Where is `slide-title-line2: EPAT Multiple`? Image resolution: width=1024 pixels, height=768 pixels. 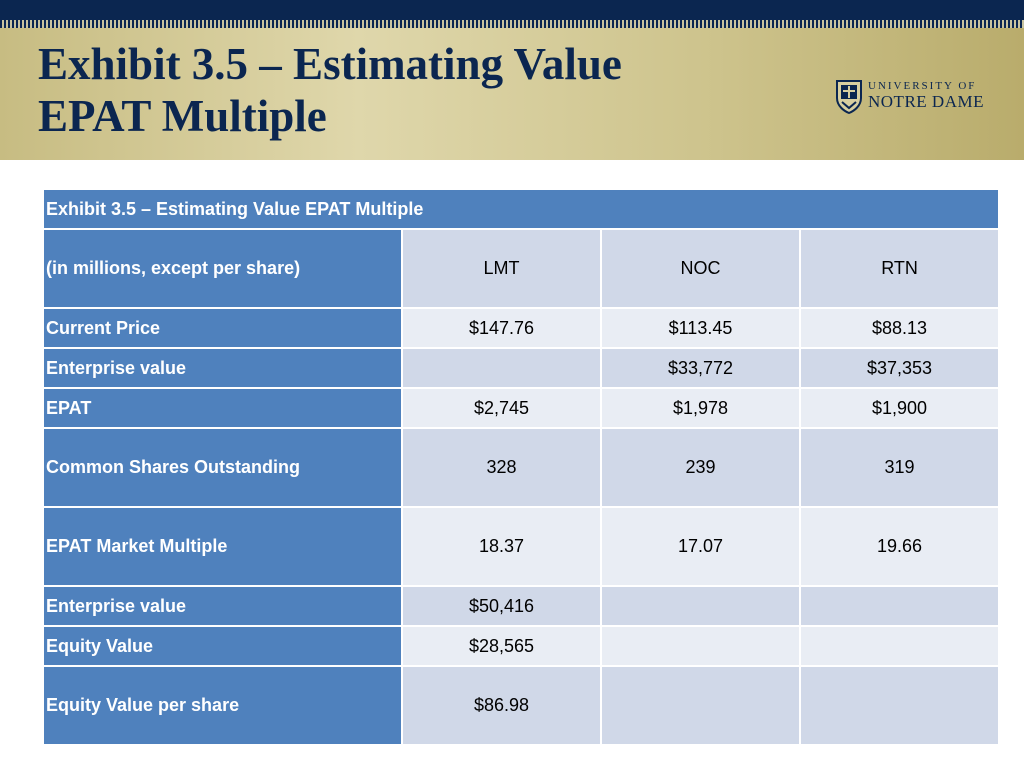
slide-title-line2: EPAT Multiple is located at coordinates (182, 116).